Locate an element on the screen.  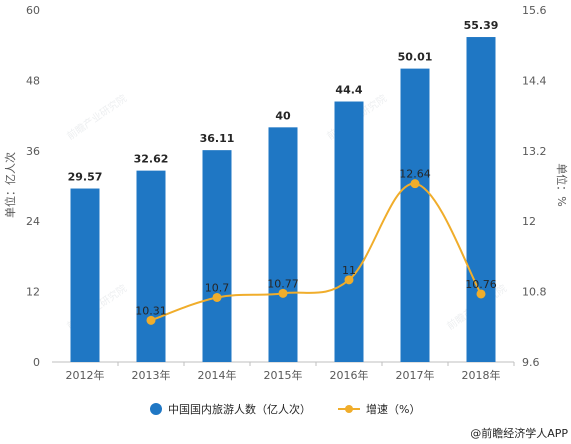
legend-bar-label: 中国国内旅游人数（亿人次） is located at coordinates (239, 409).